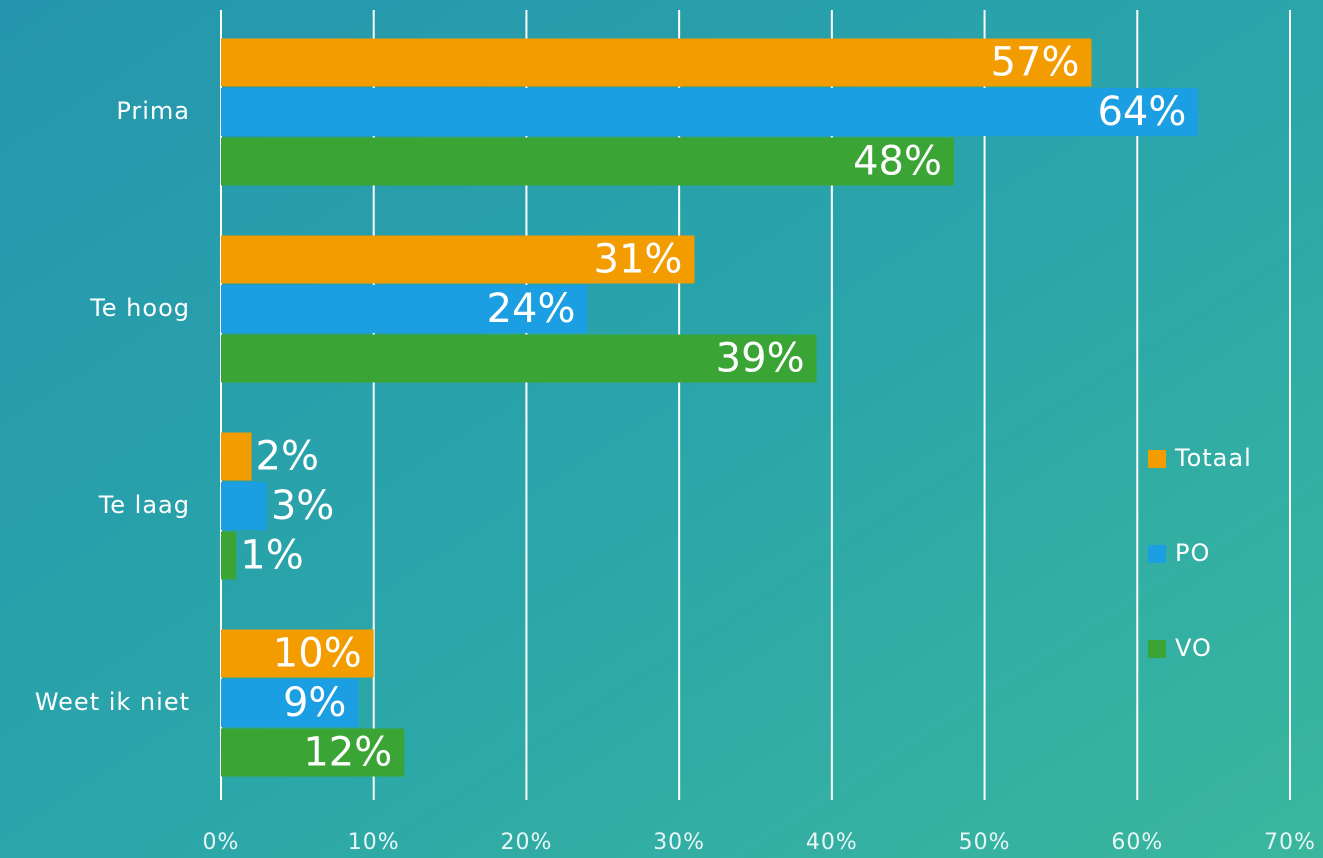 This screenshot has height=858, width=1323. What do you see at coordinates (760, 359) in the screenshot?
I see `data-label: 39%` at bounding box center [760, 359].